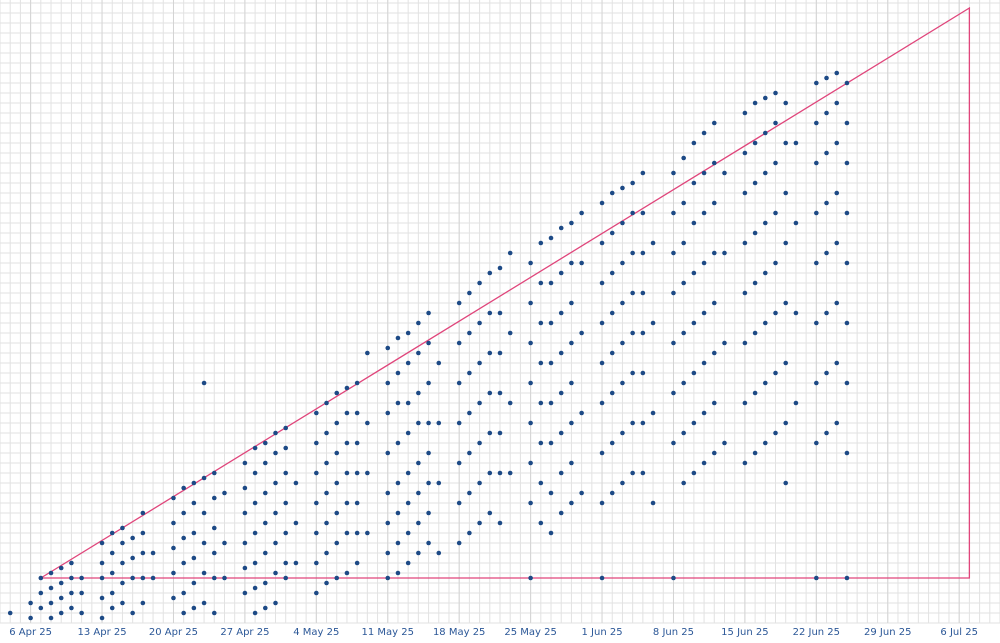 Image resolution: width=1000 pixels, height=643 pixels. What do you see at coordinates (816, 632) in the screenshot?
I see `x-tick-label: 22 Jun 25` at bounding box center [816, 632].